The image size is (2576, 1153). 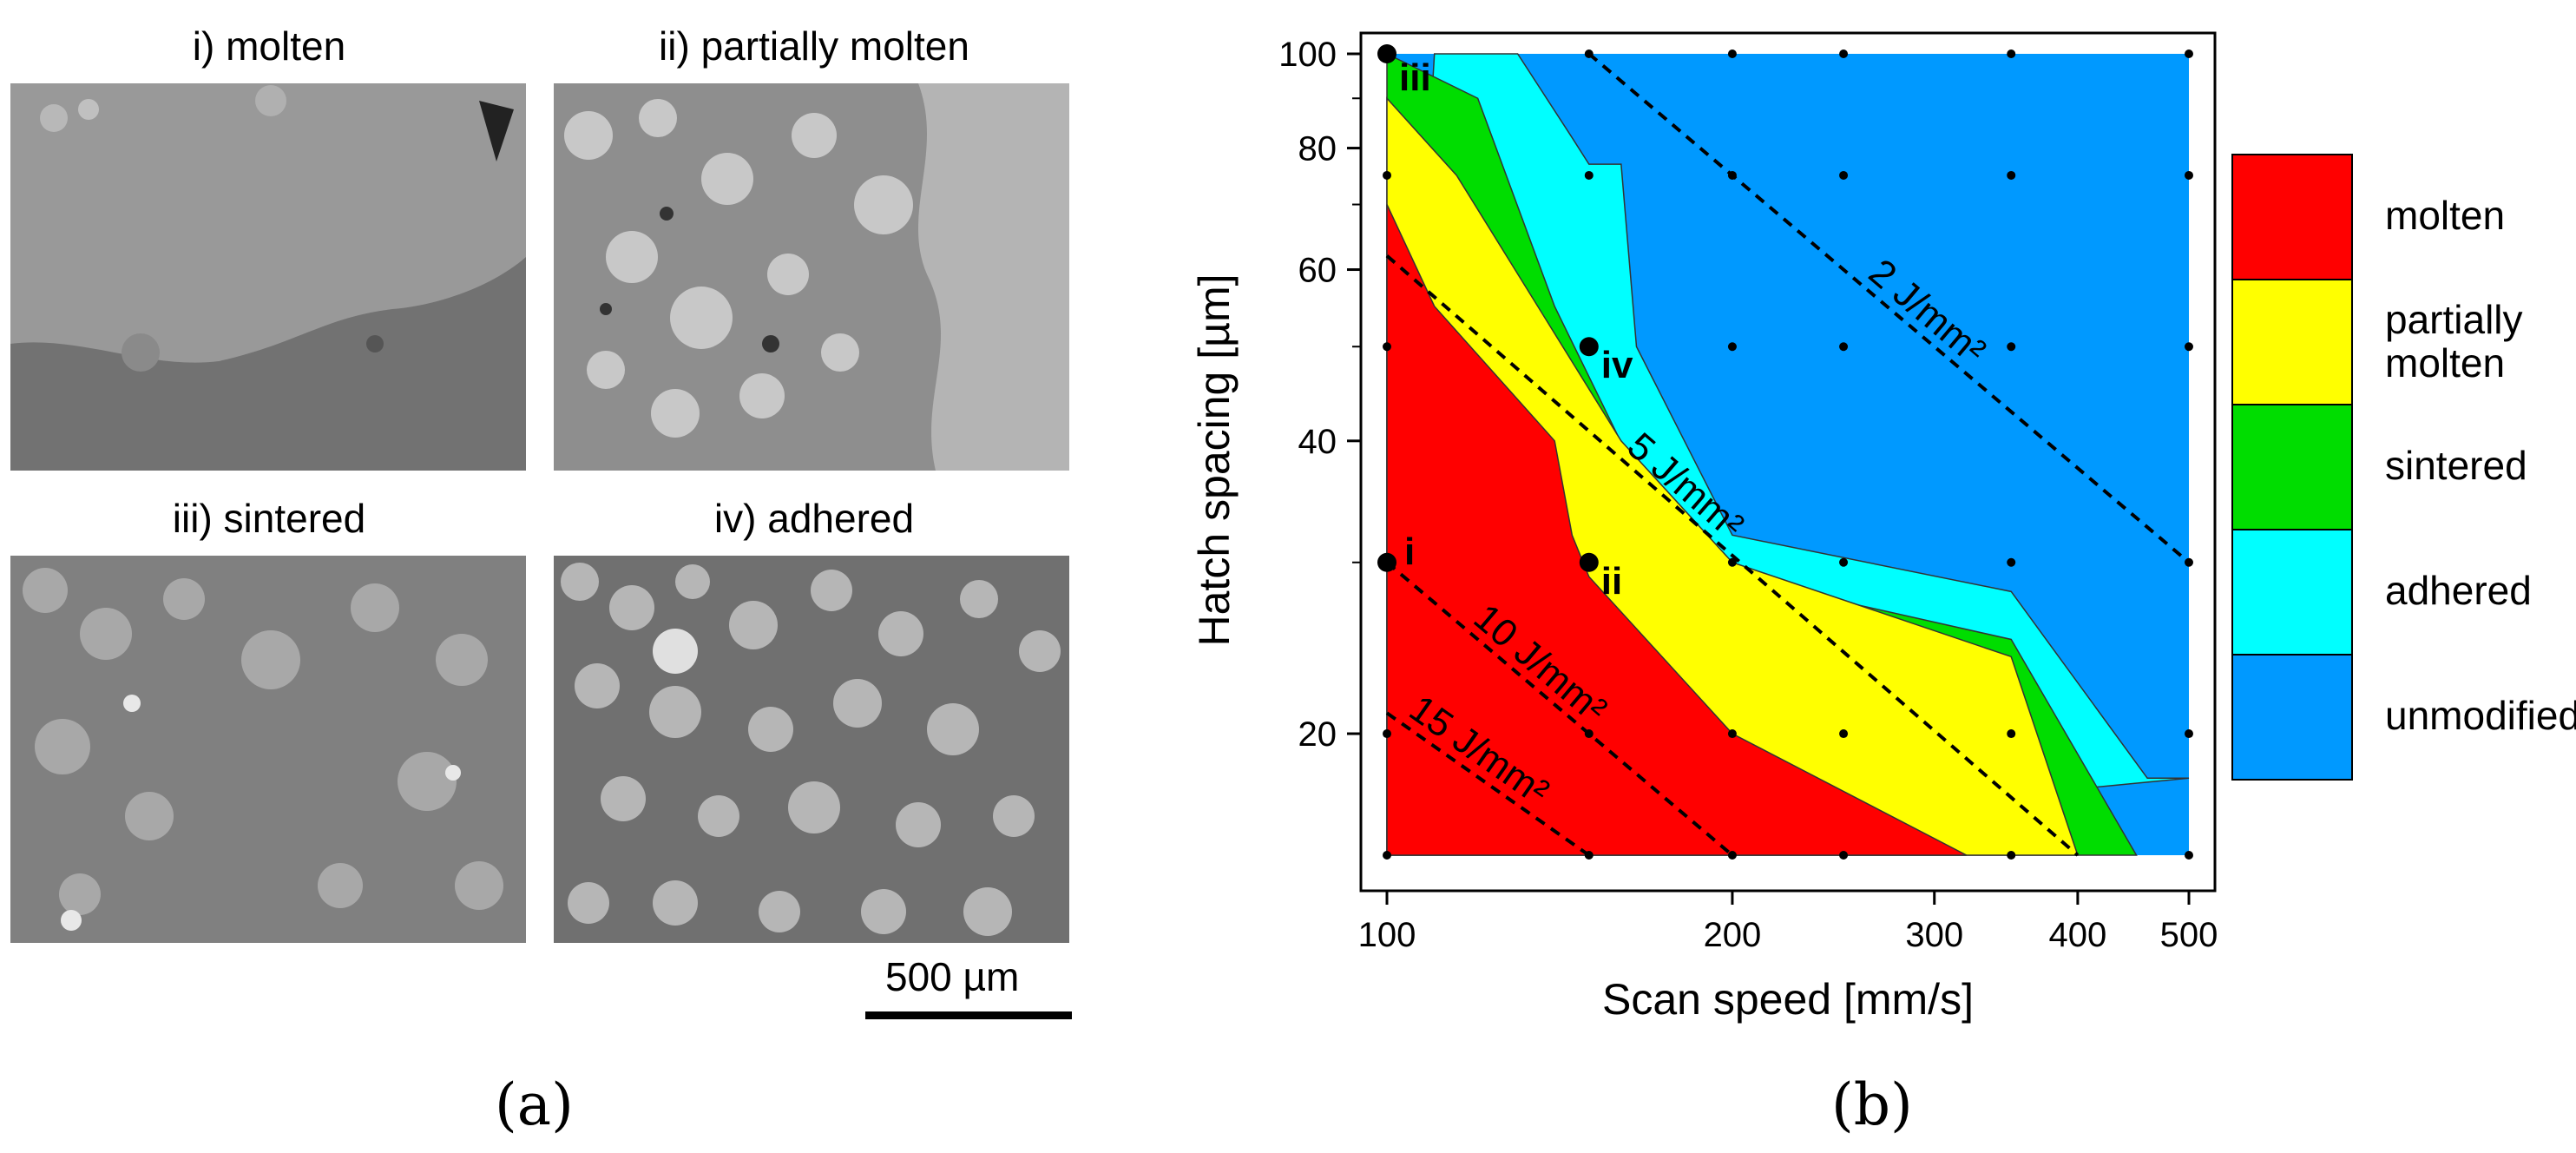 I want to click on y-tick-label: 100, so click(x=1307, y=55).